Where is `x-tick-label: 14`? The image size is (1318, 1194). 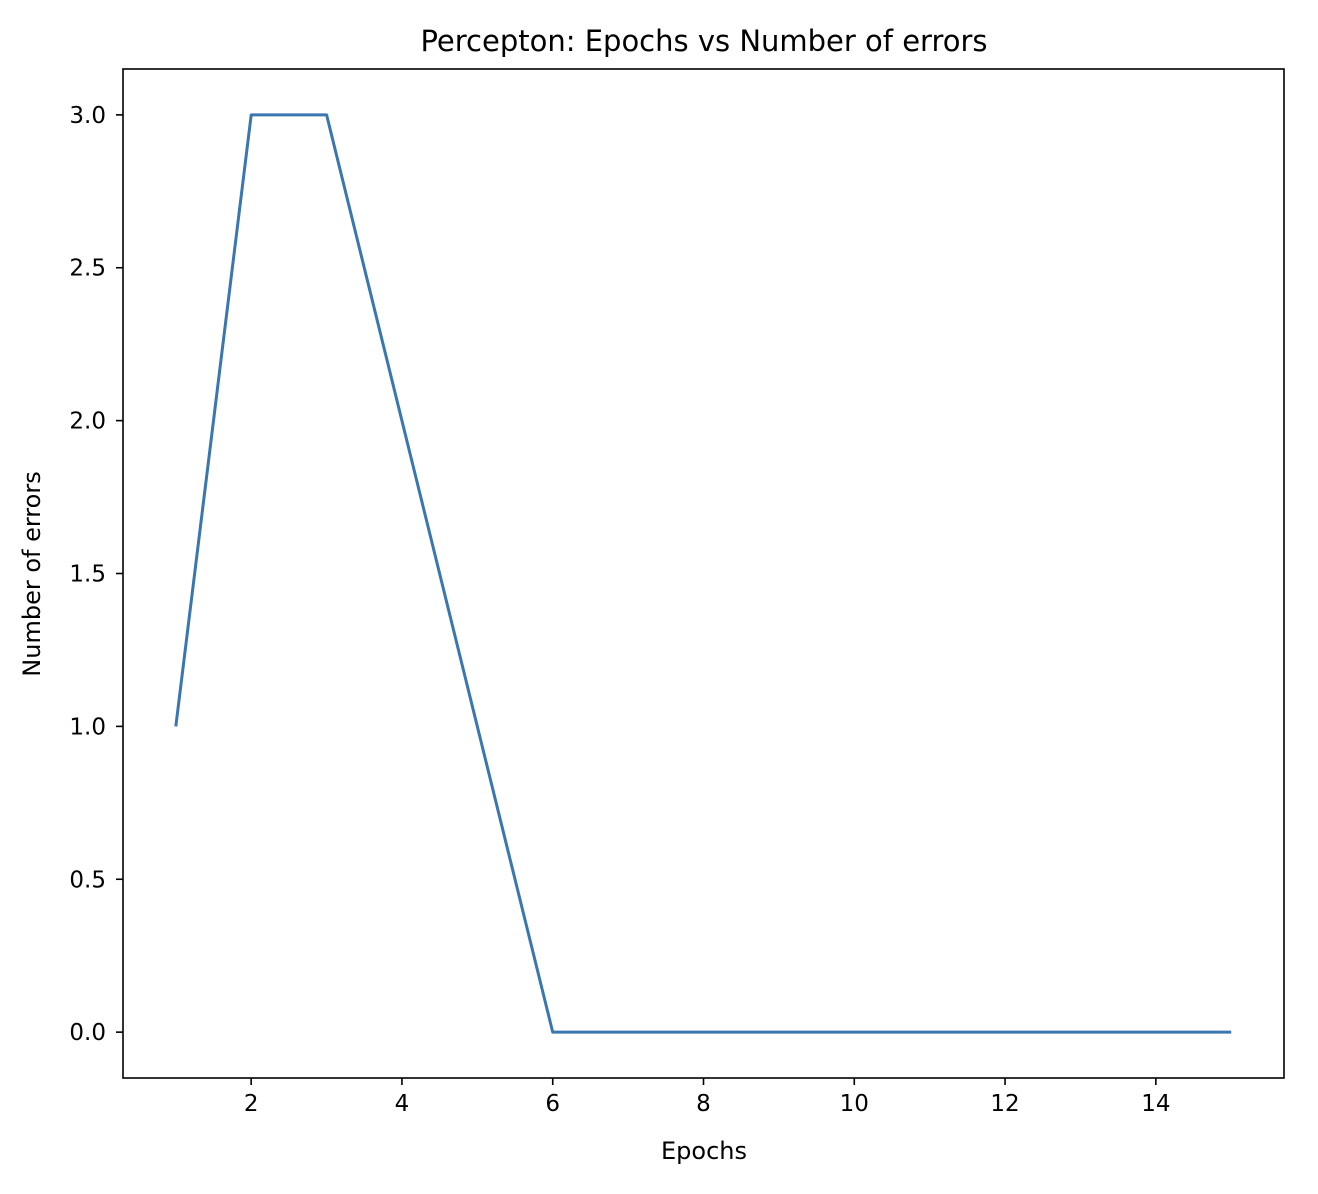 x-tick-label: 14 is located at coordinates (1155, 1104).